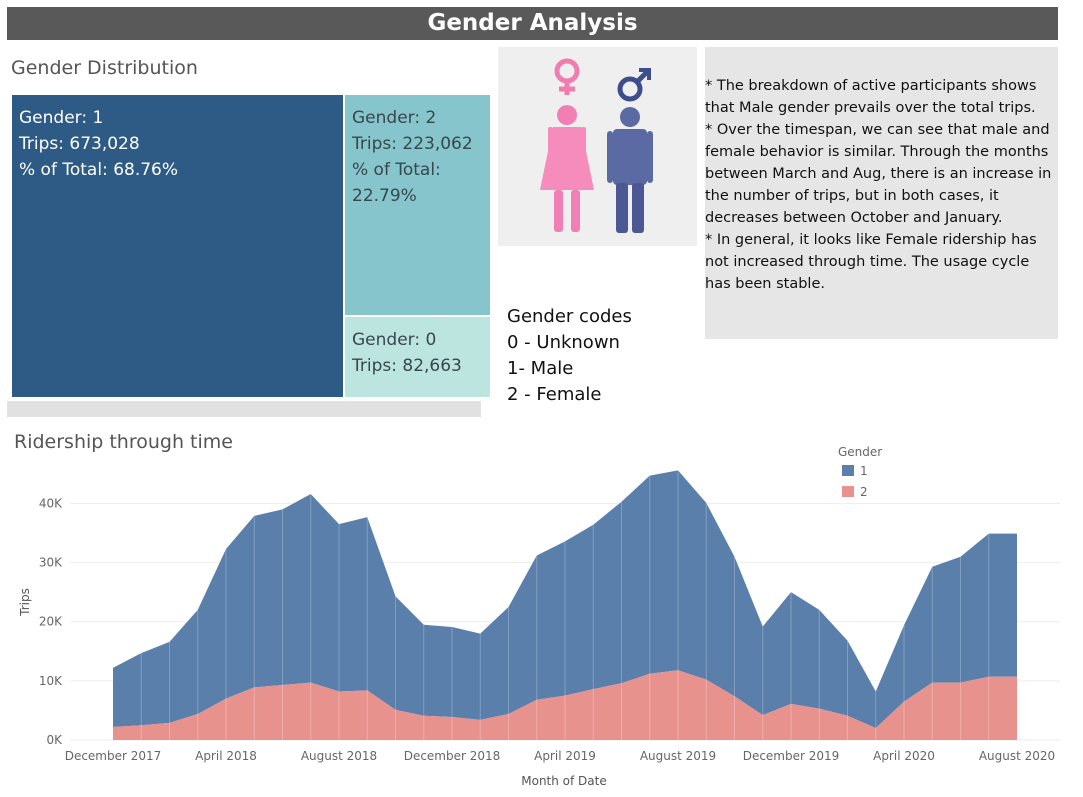 This screenshot has height=797, width=1083. What do you see at coordinates (123, 442) in the screenshot?
I see `chart-title: Ridership through time` at bounding box center [123, 442].